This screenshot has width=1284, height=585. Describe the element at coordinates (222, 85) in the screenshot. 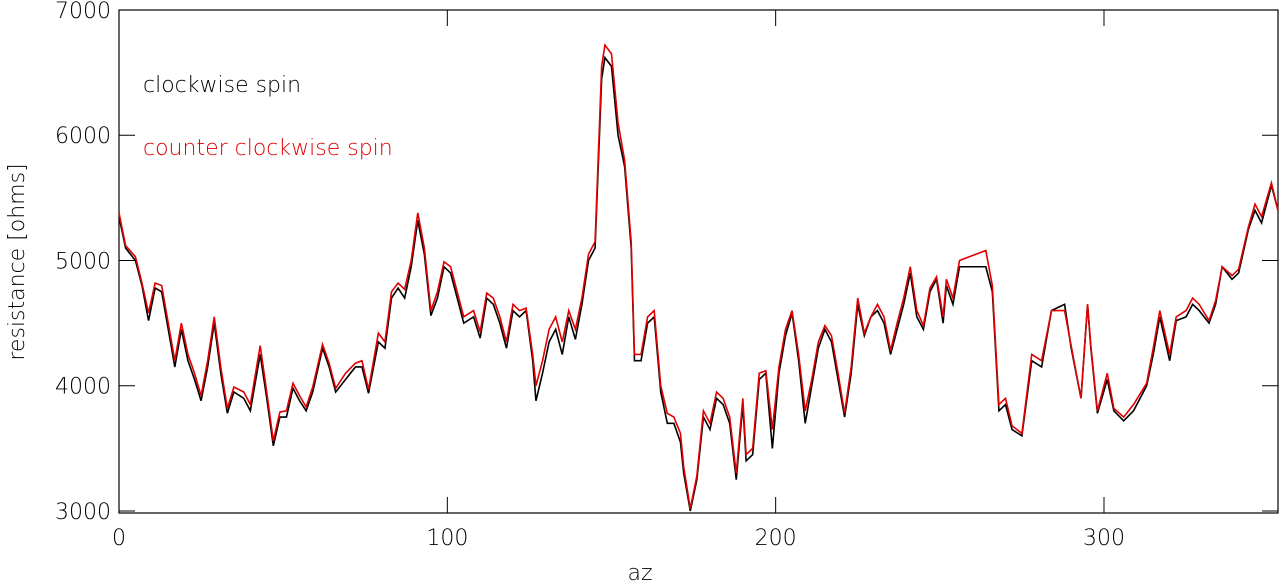

I see `legend-label: clockwise spin` at that location.